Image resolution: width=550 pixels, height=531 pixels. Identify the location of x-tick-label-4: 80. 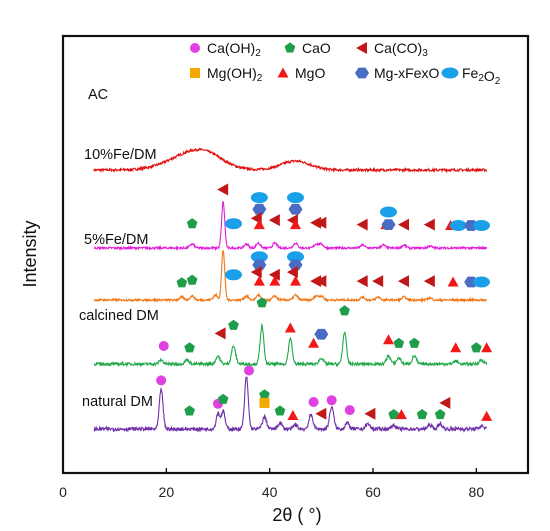
(477, 492).